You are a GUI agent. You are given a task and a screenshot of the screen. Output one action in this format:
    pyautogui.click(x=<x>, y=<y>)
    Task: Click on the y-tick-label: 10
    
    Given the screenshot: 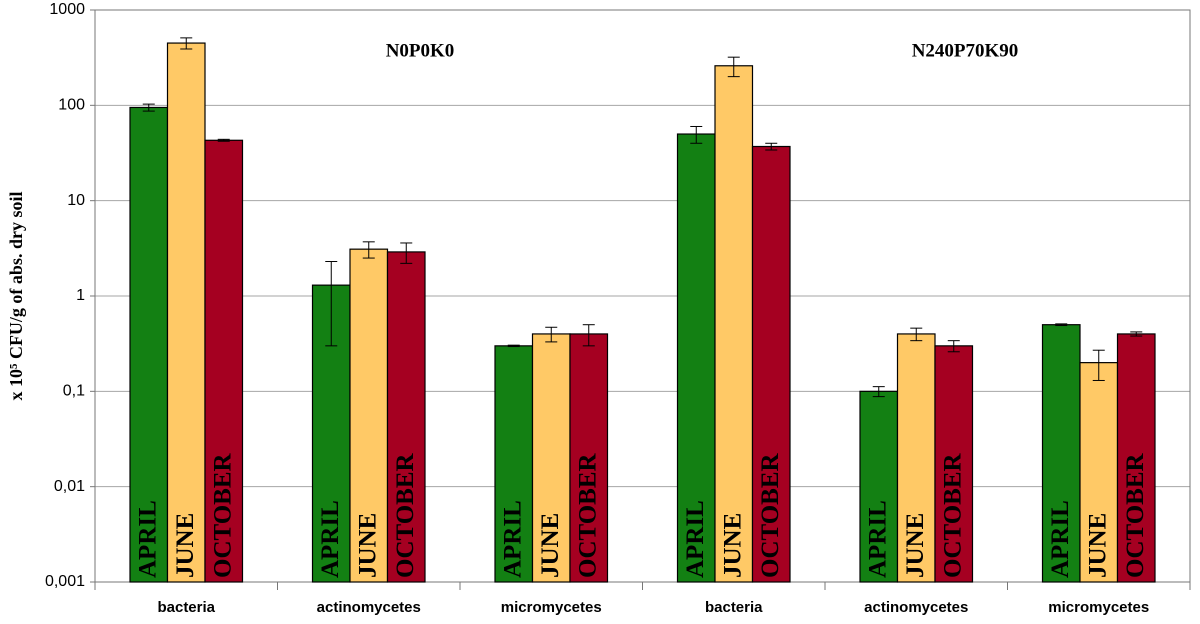 What is the action you would take?
    pyautogui.click(x=76, y=200)
    